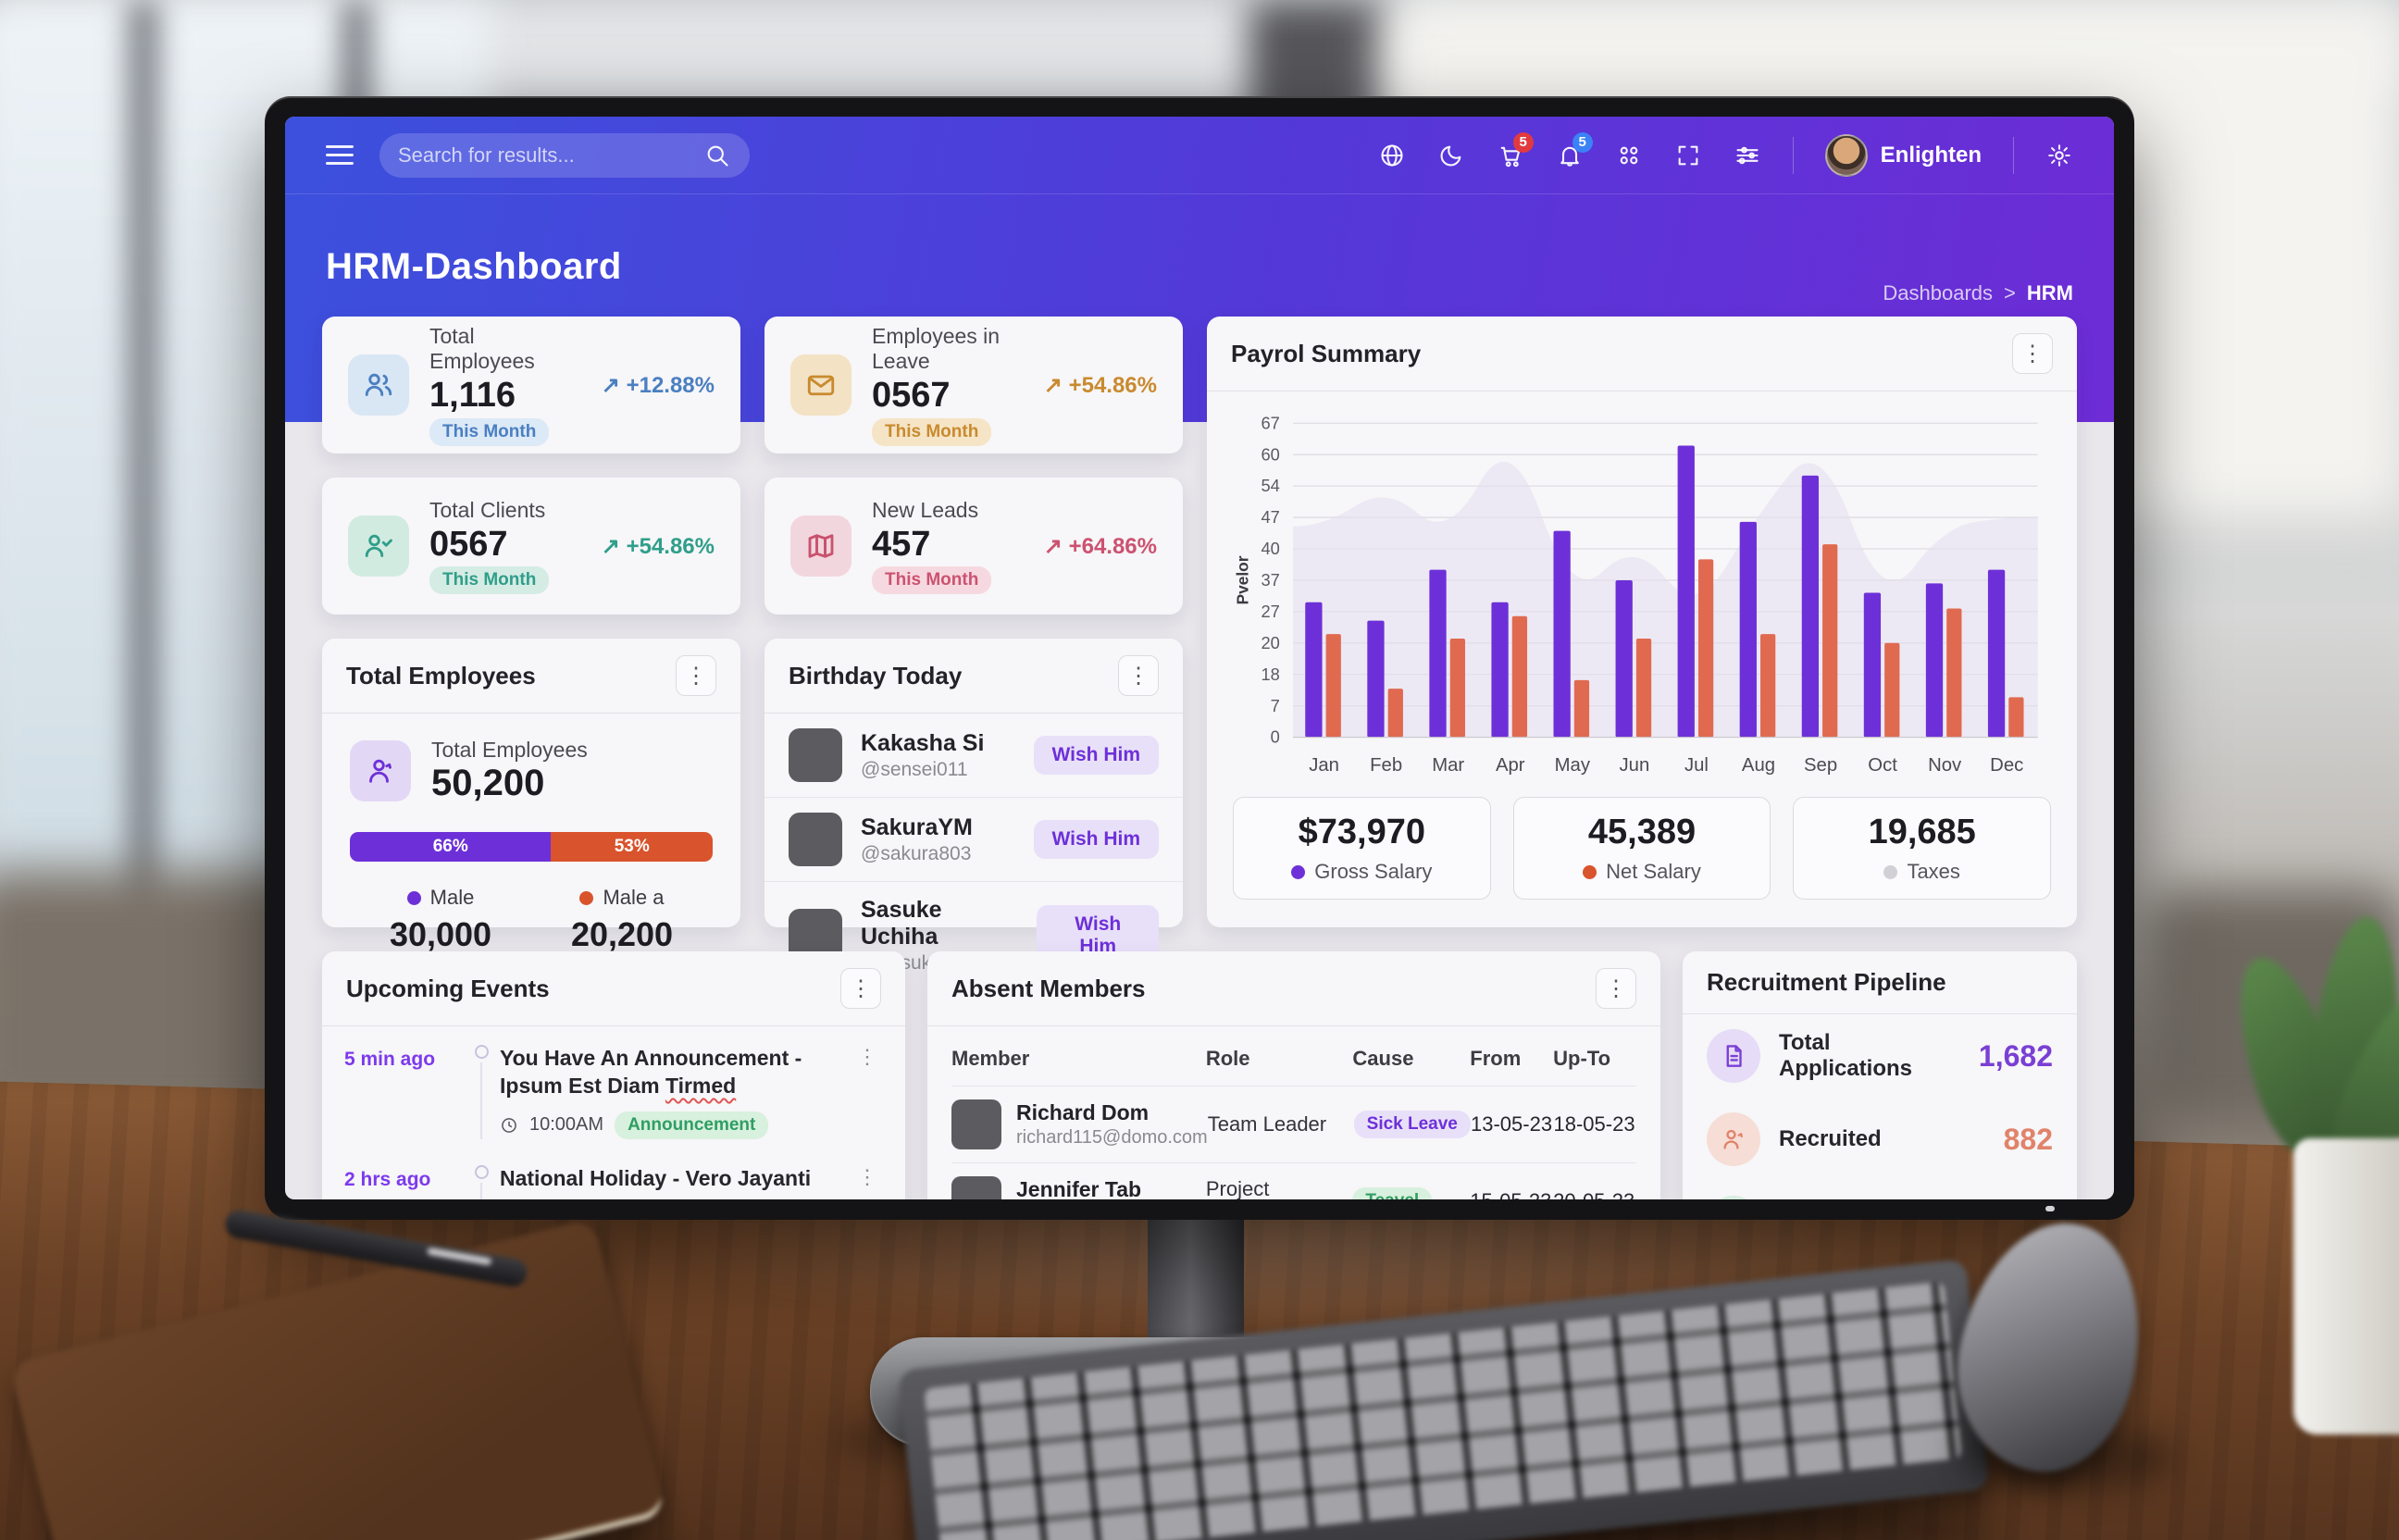  Describe the element at coordinates (820, 546) in the screenshot. I see `map-icon` at that location.